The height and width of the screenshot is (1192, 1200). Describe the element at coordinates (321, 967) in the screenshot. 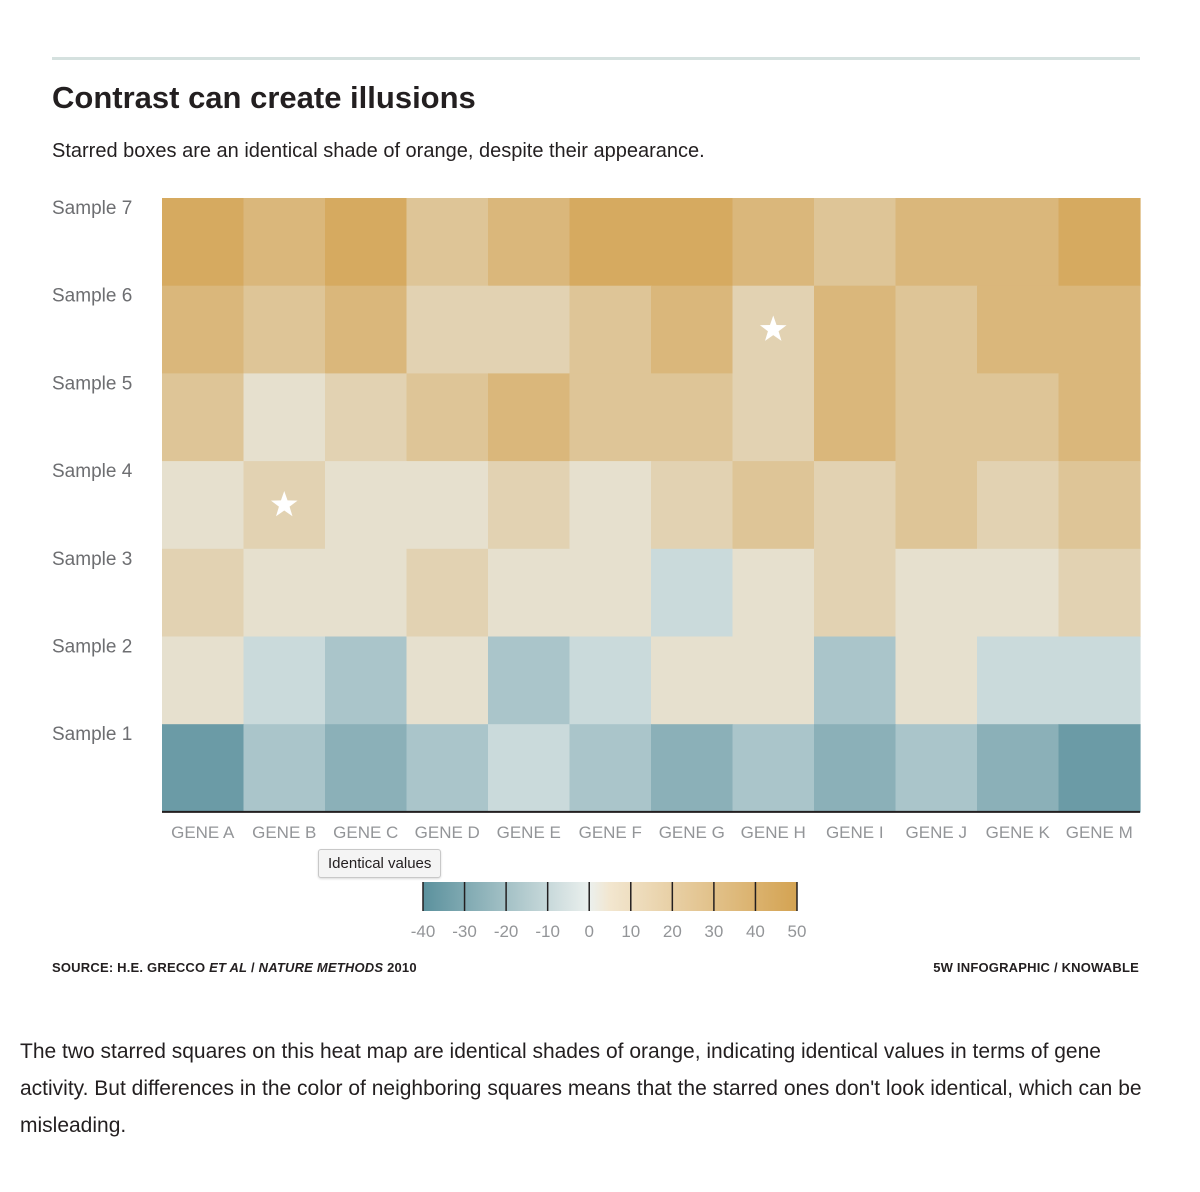

I see `source-journal: NATURE METHODS` at that location.